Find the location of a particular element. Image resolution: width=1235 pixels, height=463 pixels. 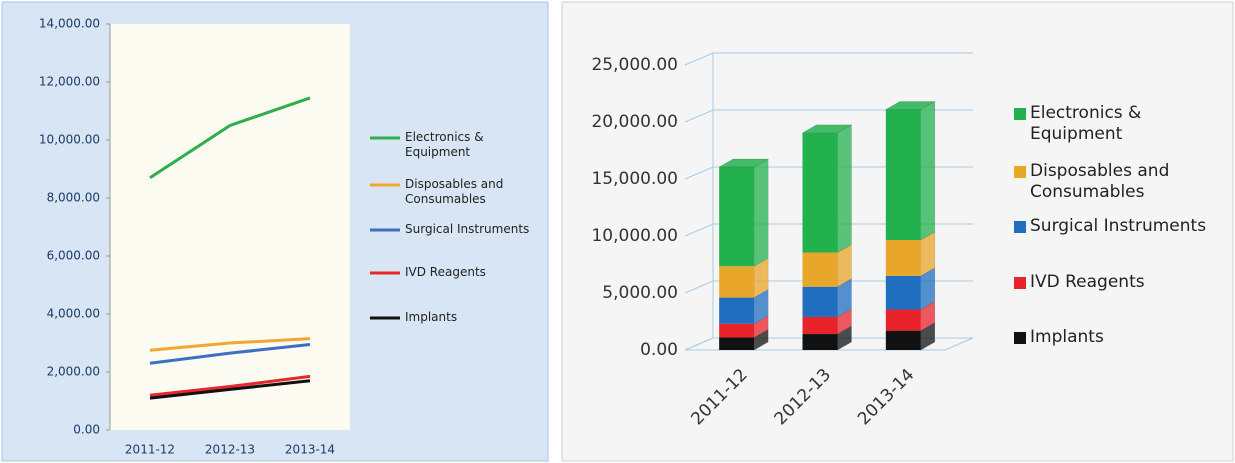

y-tick-label: 15,000.00 is located at coordinates (634, 179).